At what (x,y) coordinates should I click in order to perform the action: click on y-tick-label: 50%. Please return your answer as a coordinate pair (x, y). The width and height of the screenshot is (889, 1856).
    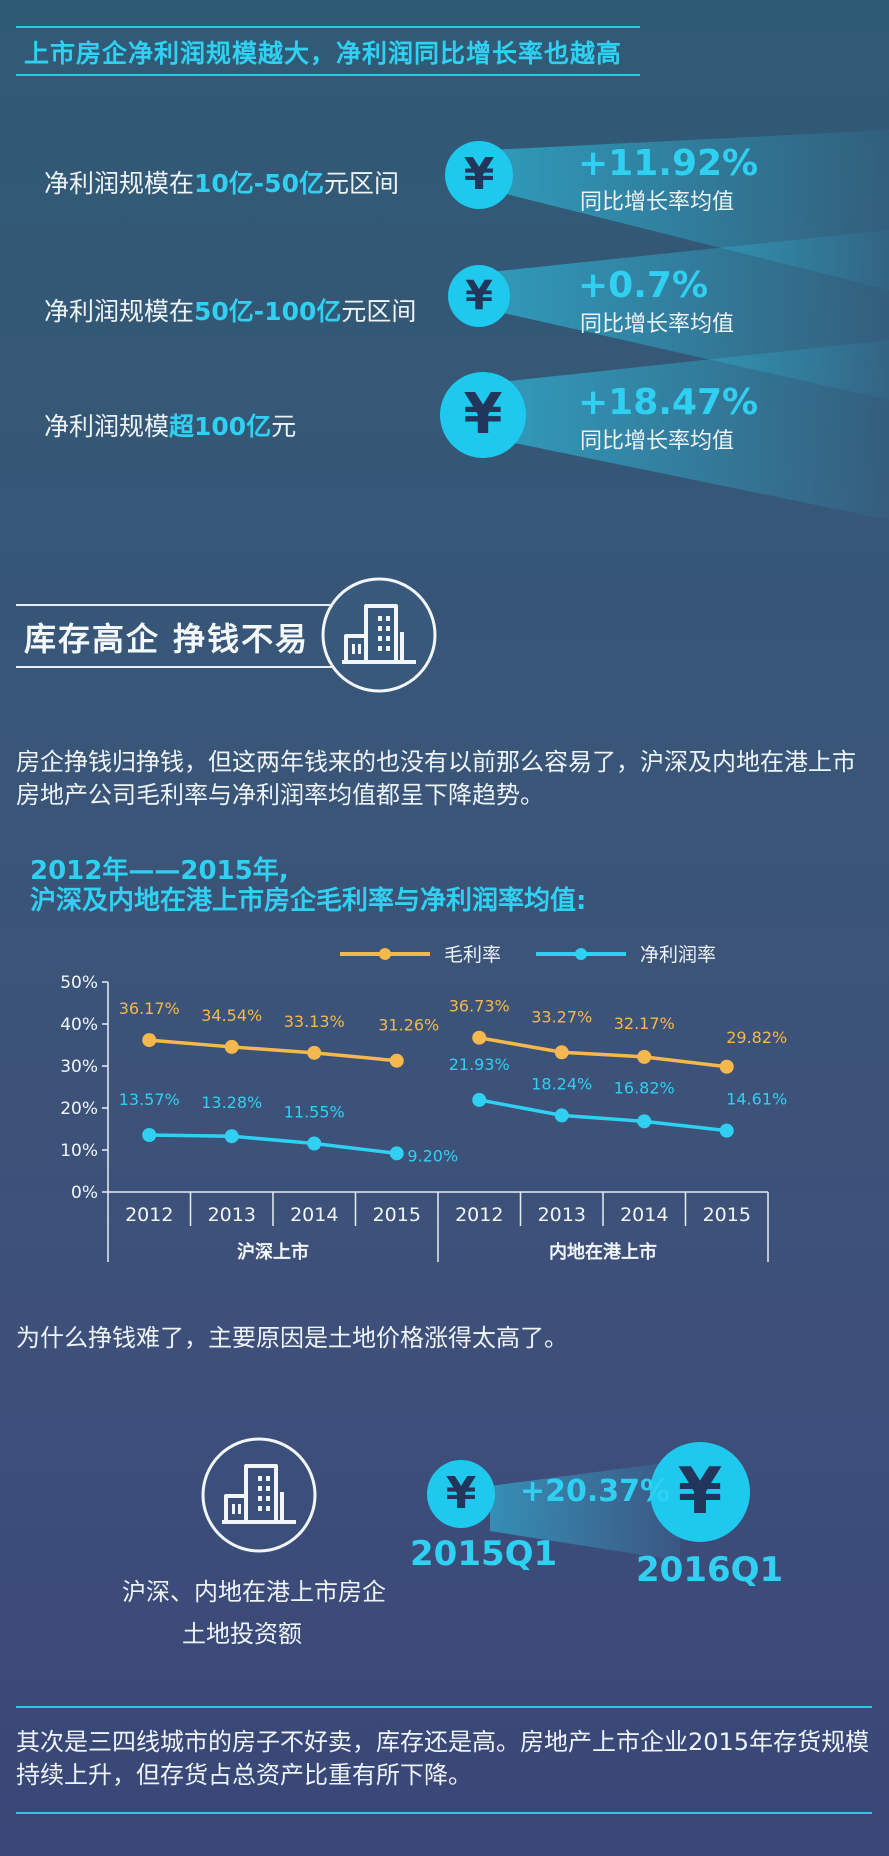
    Looking at the image, I should click on (79, 983).